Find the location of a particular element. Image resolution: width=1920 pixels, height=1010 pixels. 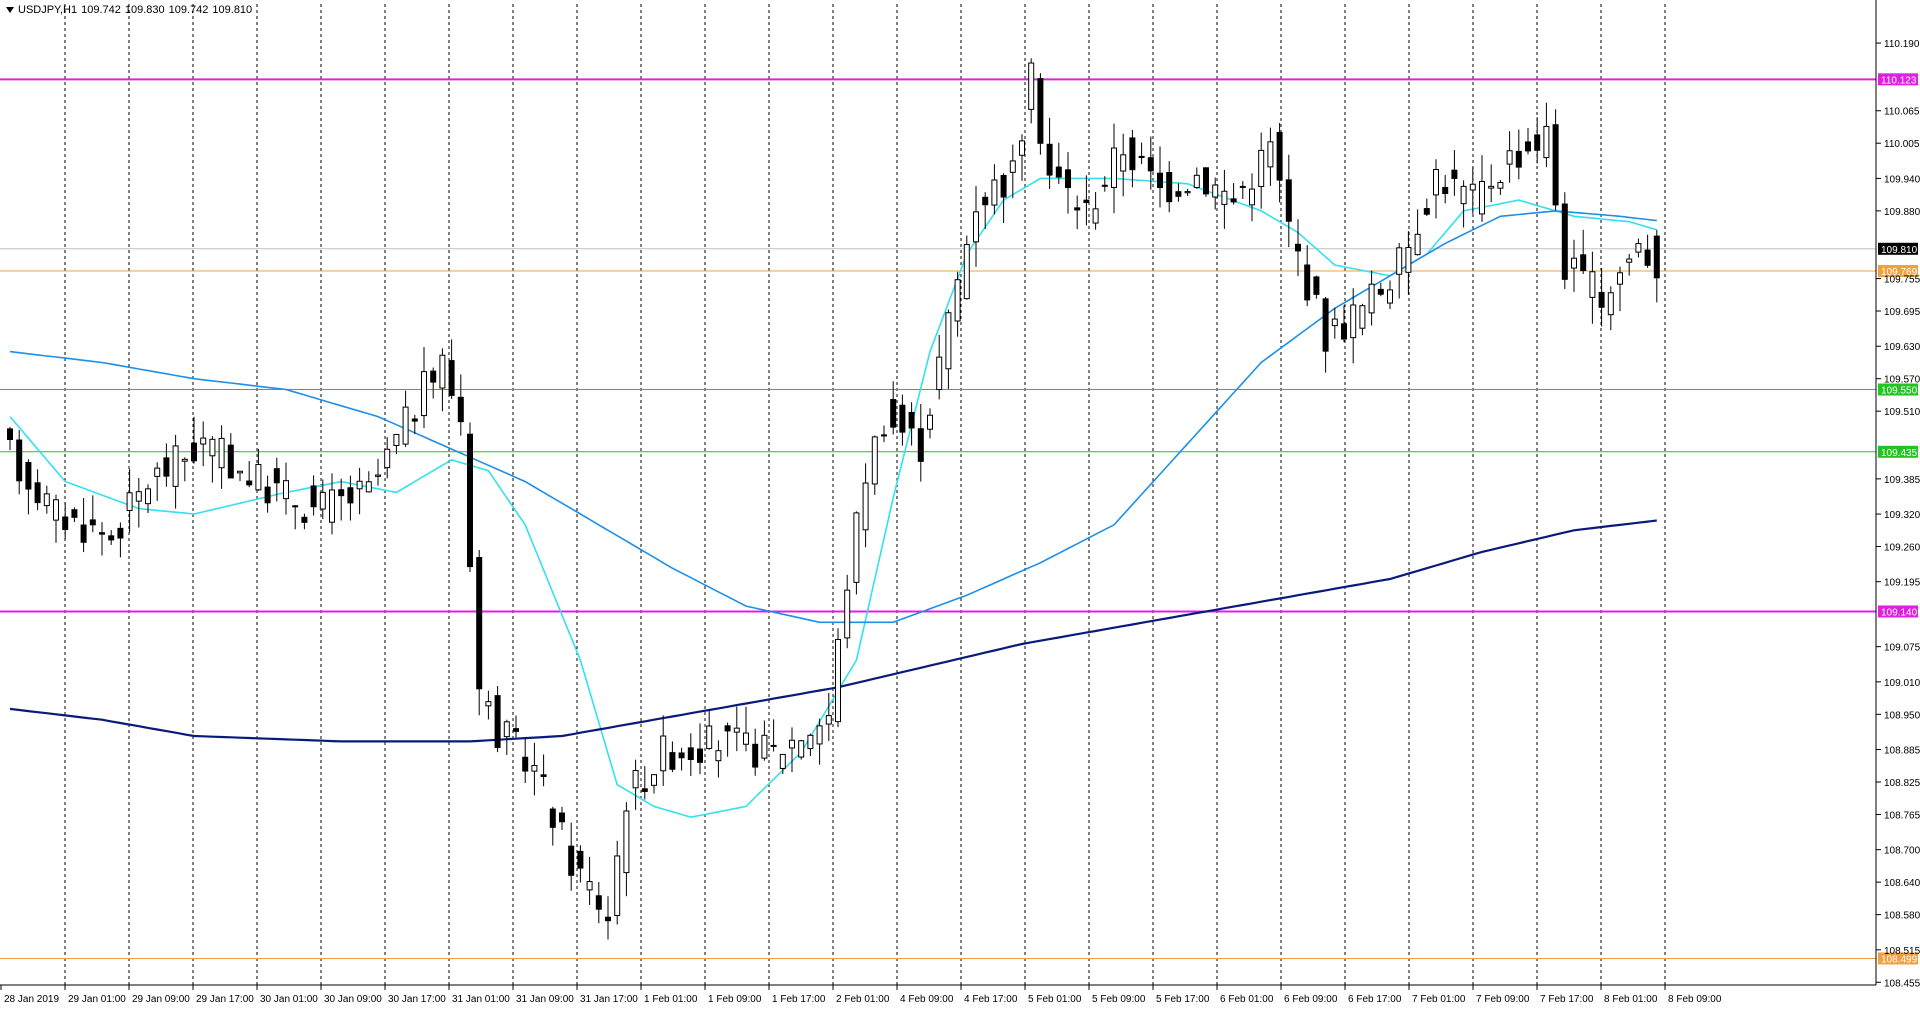

price-axis-label: 110.065 is located at coordinates (1902, 112).